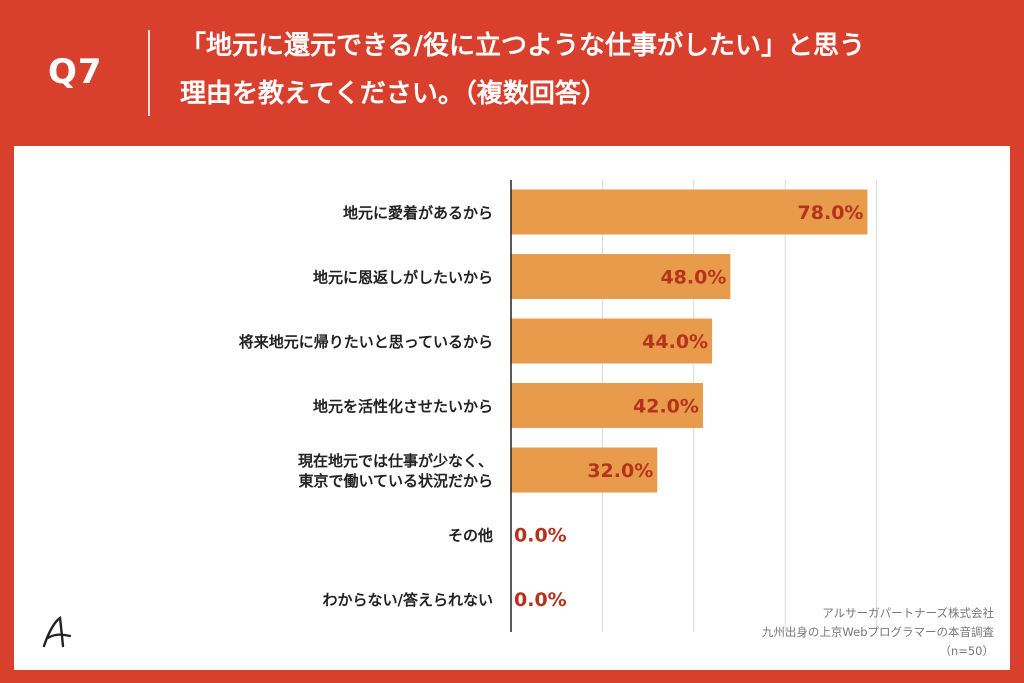  Describe the element at coordinates (366, 342) in the screenshot. I see `category-label-2: 将来地元に帰りたいと思っているから` at that location.